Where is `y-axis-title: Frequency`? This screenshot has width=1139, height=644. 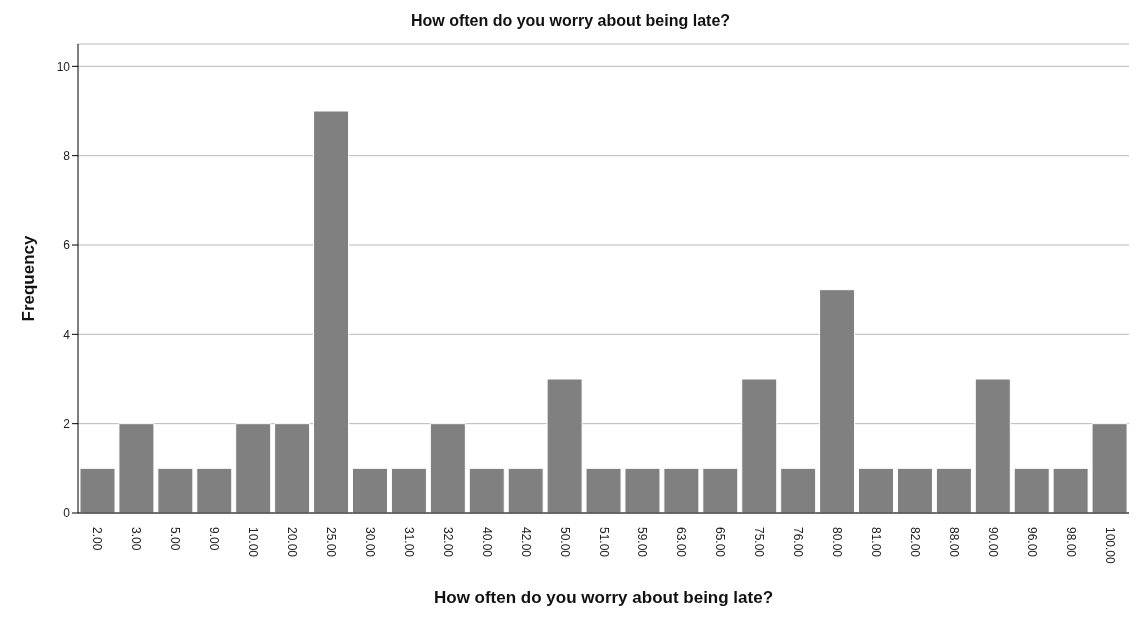 y-axis-title: Frequency is located at coordinates (29, 278).